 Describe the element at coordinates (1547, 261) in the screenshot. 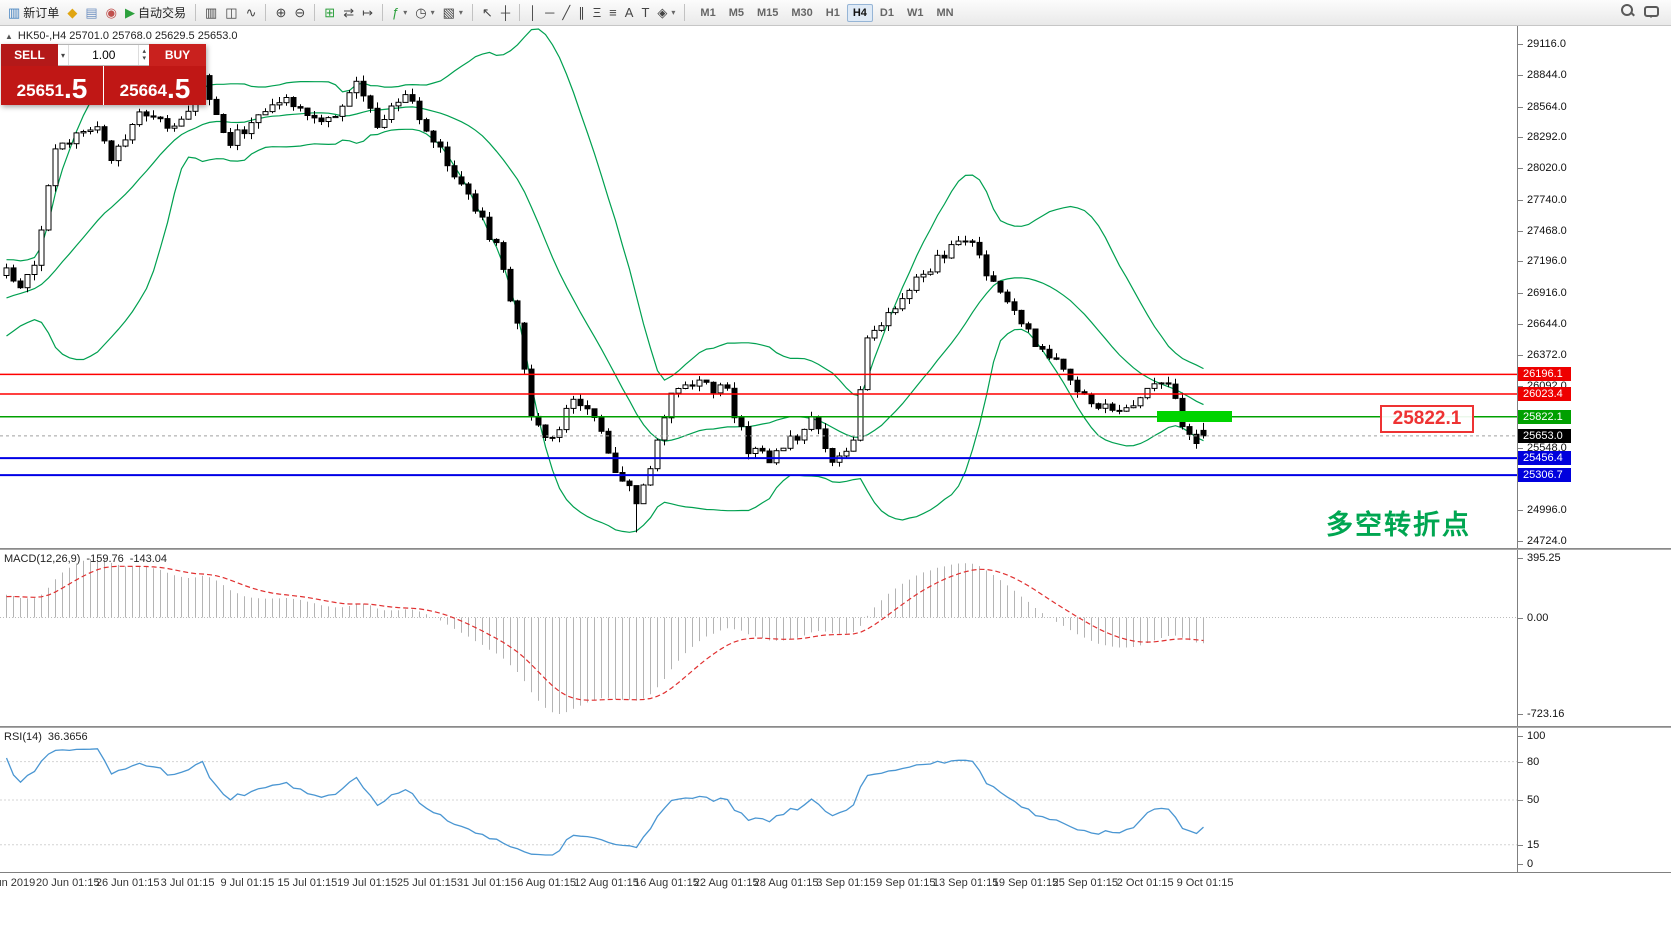

I see `price-tick-label: 27196.0` at that location.